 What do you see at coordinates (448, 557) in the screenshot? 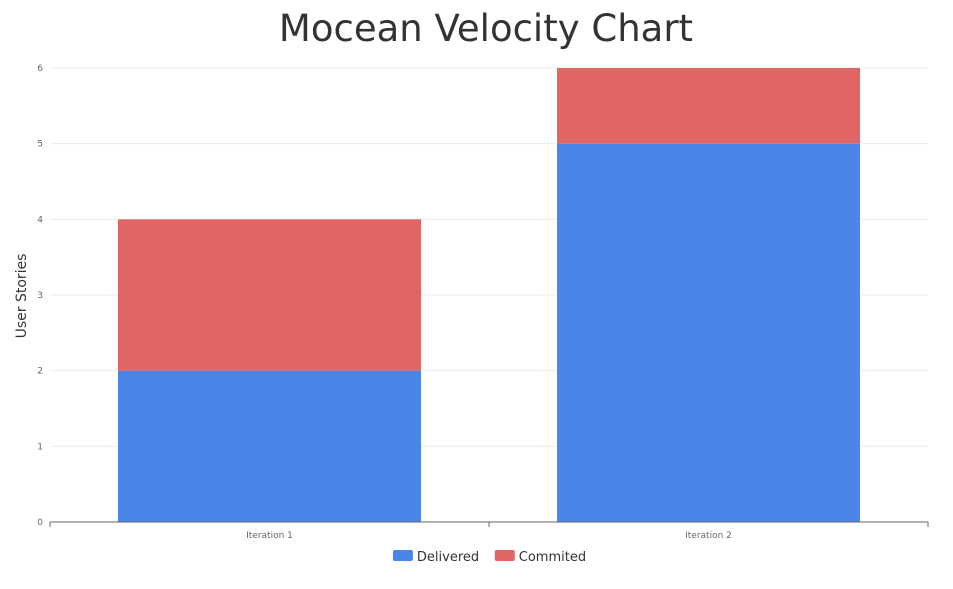
I see `legend-label: Delivered` at bounding box center [448, 557].